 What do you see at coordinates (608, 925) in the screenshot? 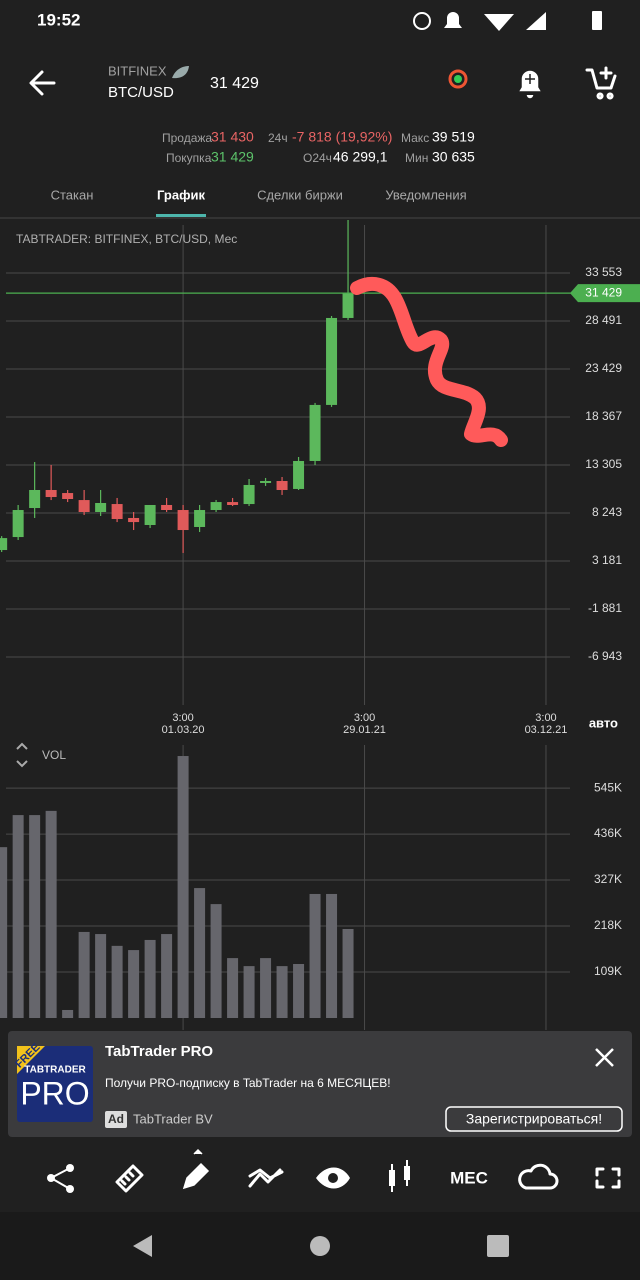
I see `y-tick-label: 218K` at bounding box center [608, 925].